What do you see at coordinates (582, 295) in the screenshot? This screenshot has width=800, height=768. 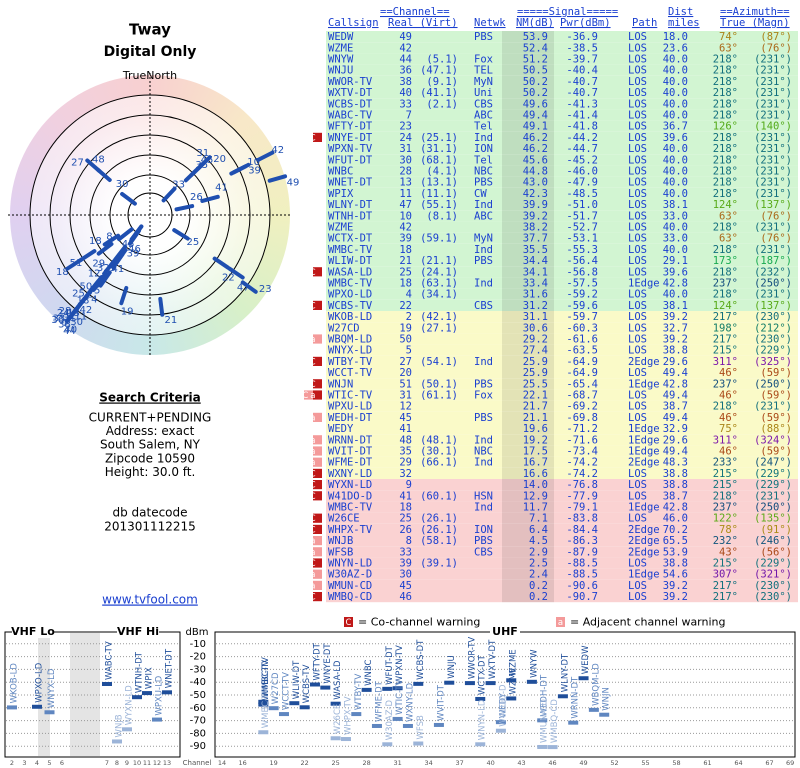 I see `table-cell: -59.2` at bounding box center [582, 295].